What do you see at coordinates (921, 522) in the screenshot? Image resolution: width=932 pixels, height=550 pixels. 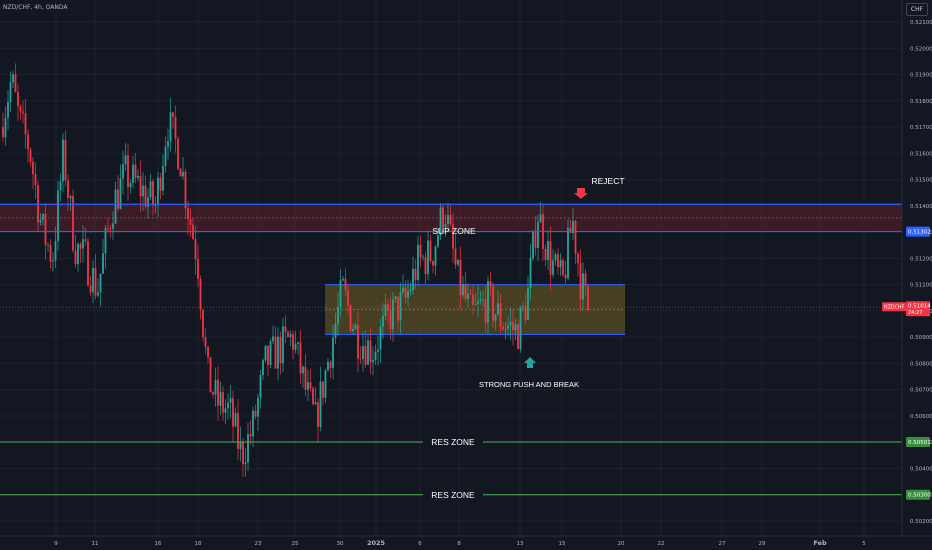 I see `price-tick-label: 0.50200` at bounding box center [921, 522].